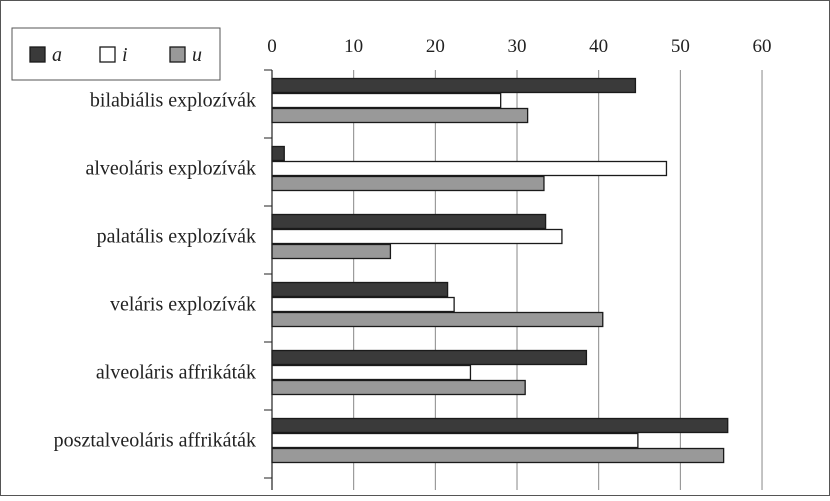 The height and width of the screenshot is (501, 830). I want to click on x-axis-tick-labels: 0 10 20 30 40 50 60, so click(519, 46).